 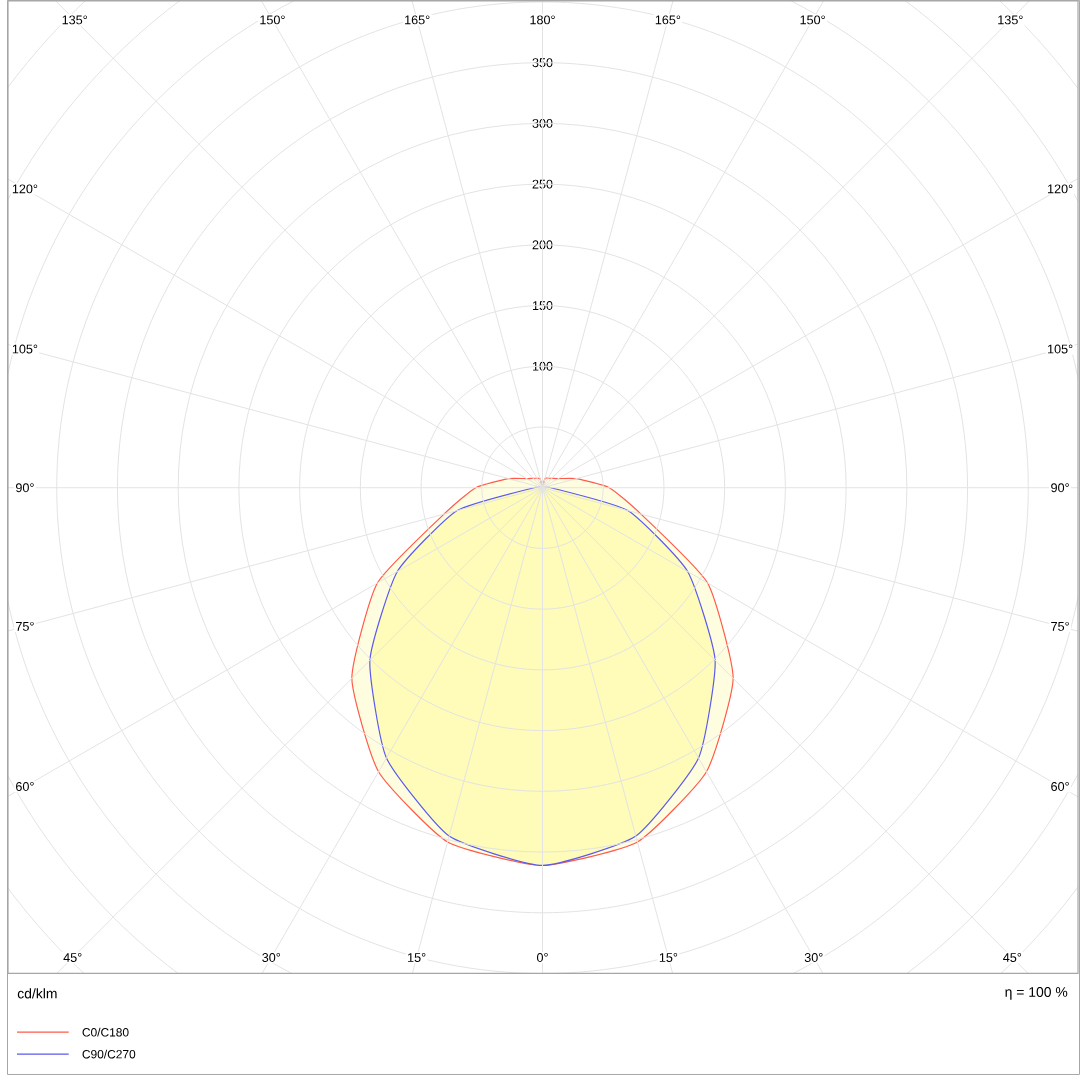 I want to click on y-tick-label: 200, so click(x=542, y=245).